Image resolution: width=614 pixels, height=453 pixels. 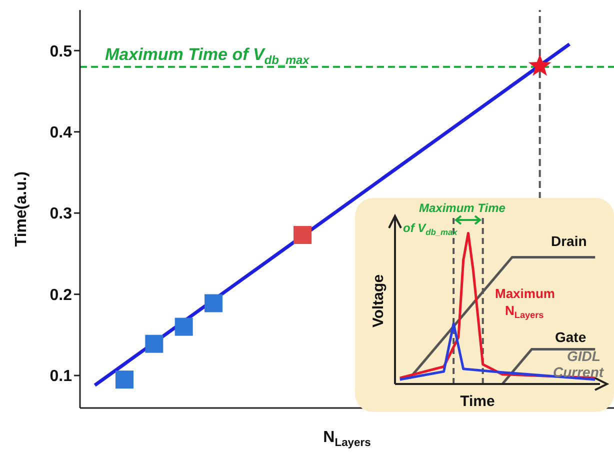 I want to click on annotation: Gate, so click(x=570, y=337).